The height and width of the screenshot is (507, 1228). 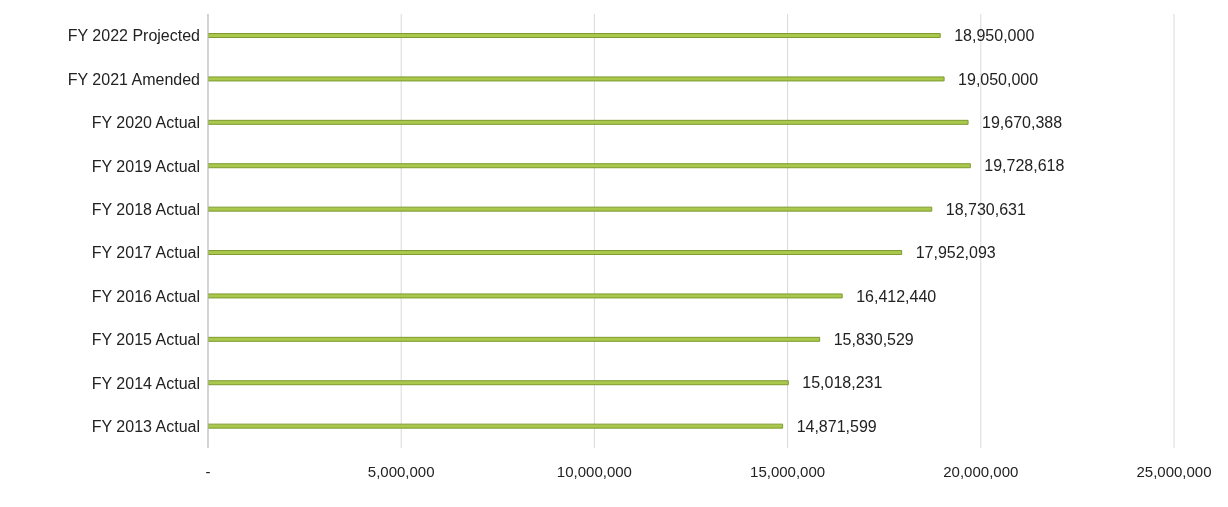 What do you see at coordinates (873, 340) in the screenshot?
I see `data-label: 15,830,529` at bounding box center [873, 340].